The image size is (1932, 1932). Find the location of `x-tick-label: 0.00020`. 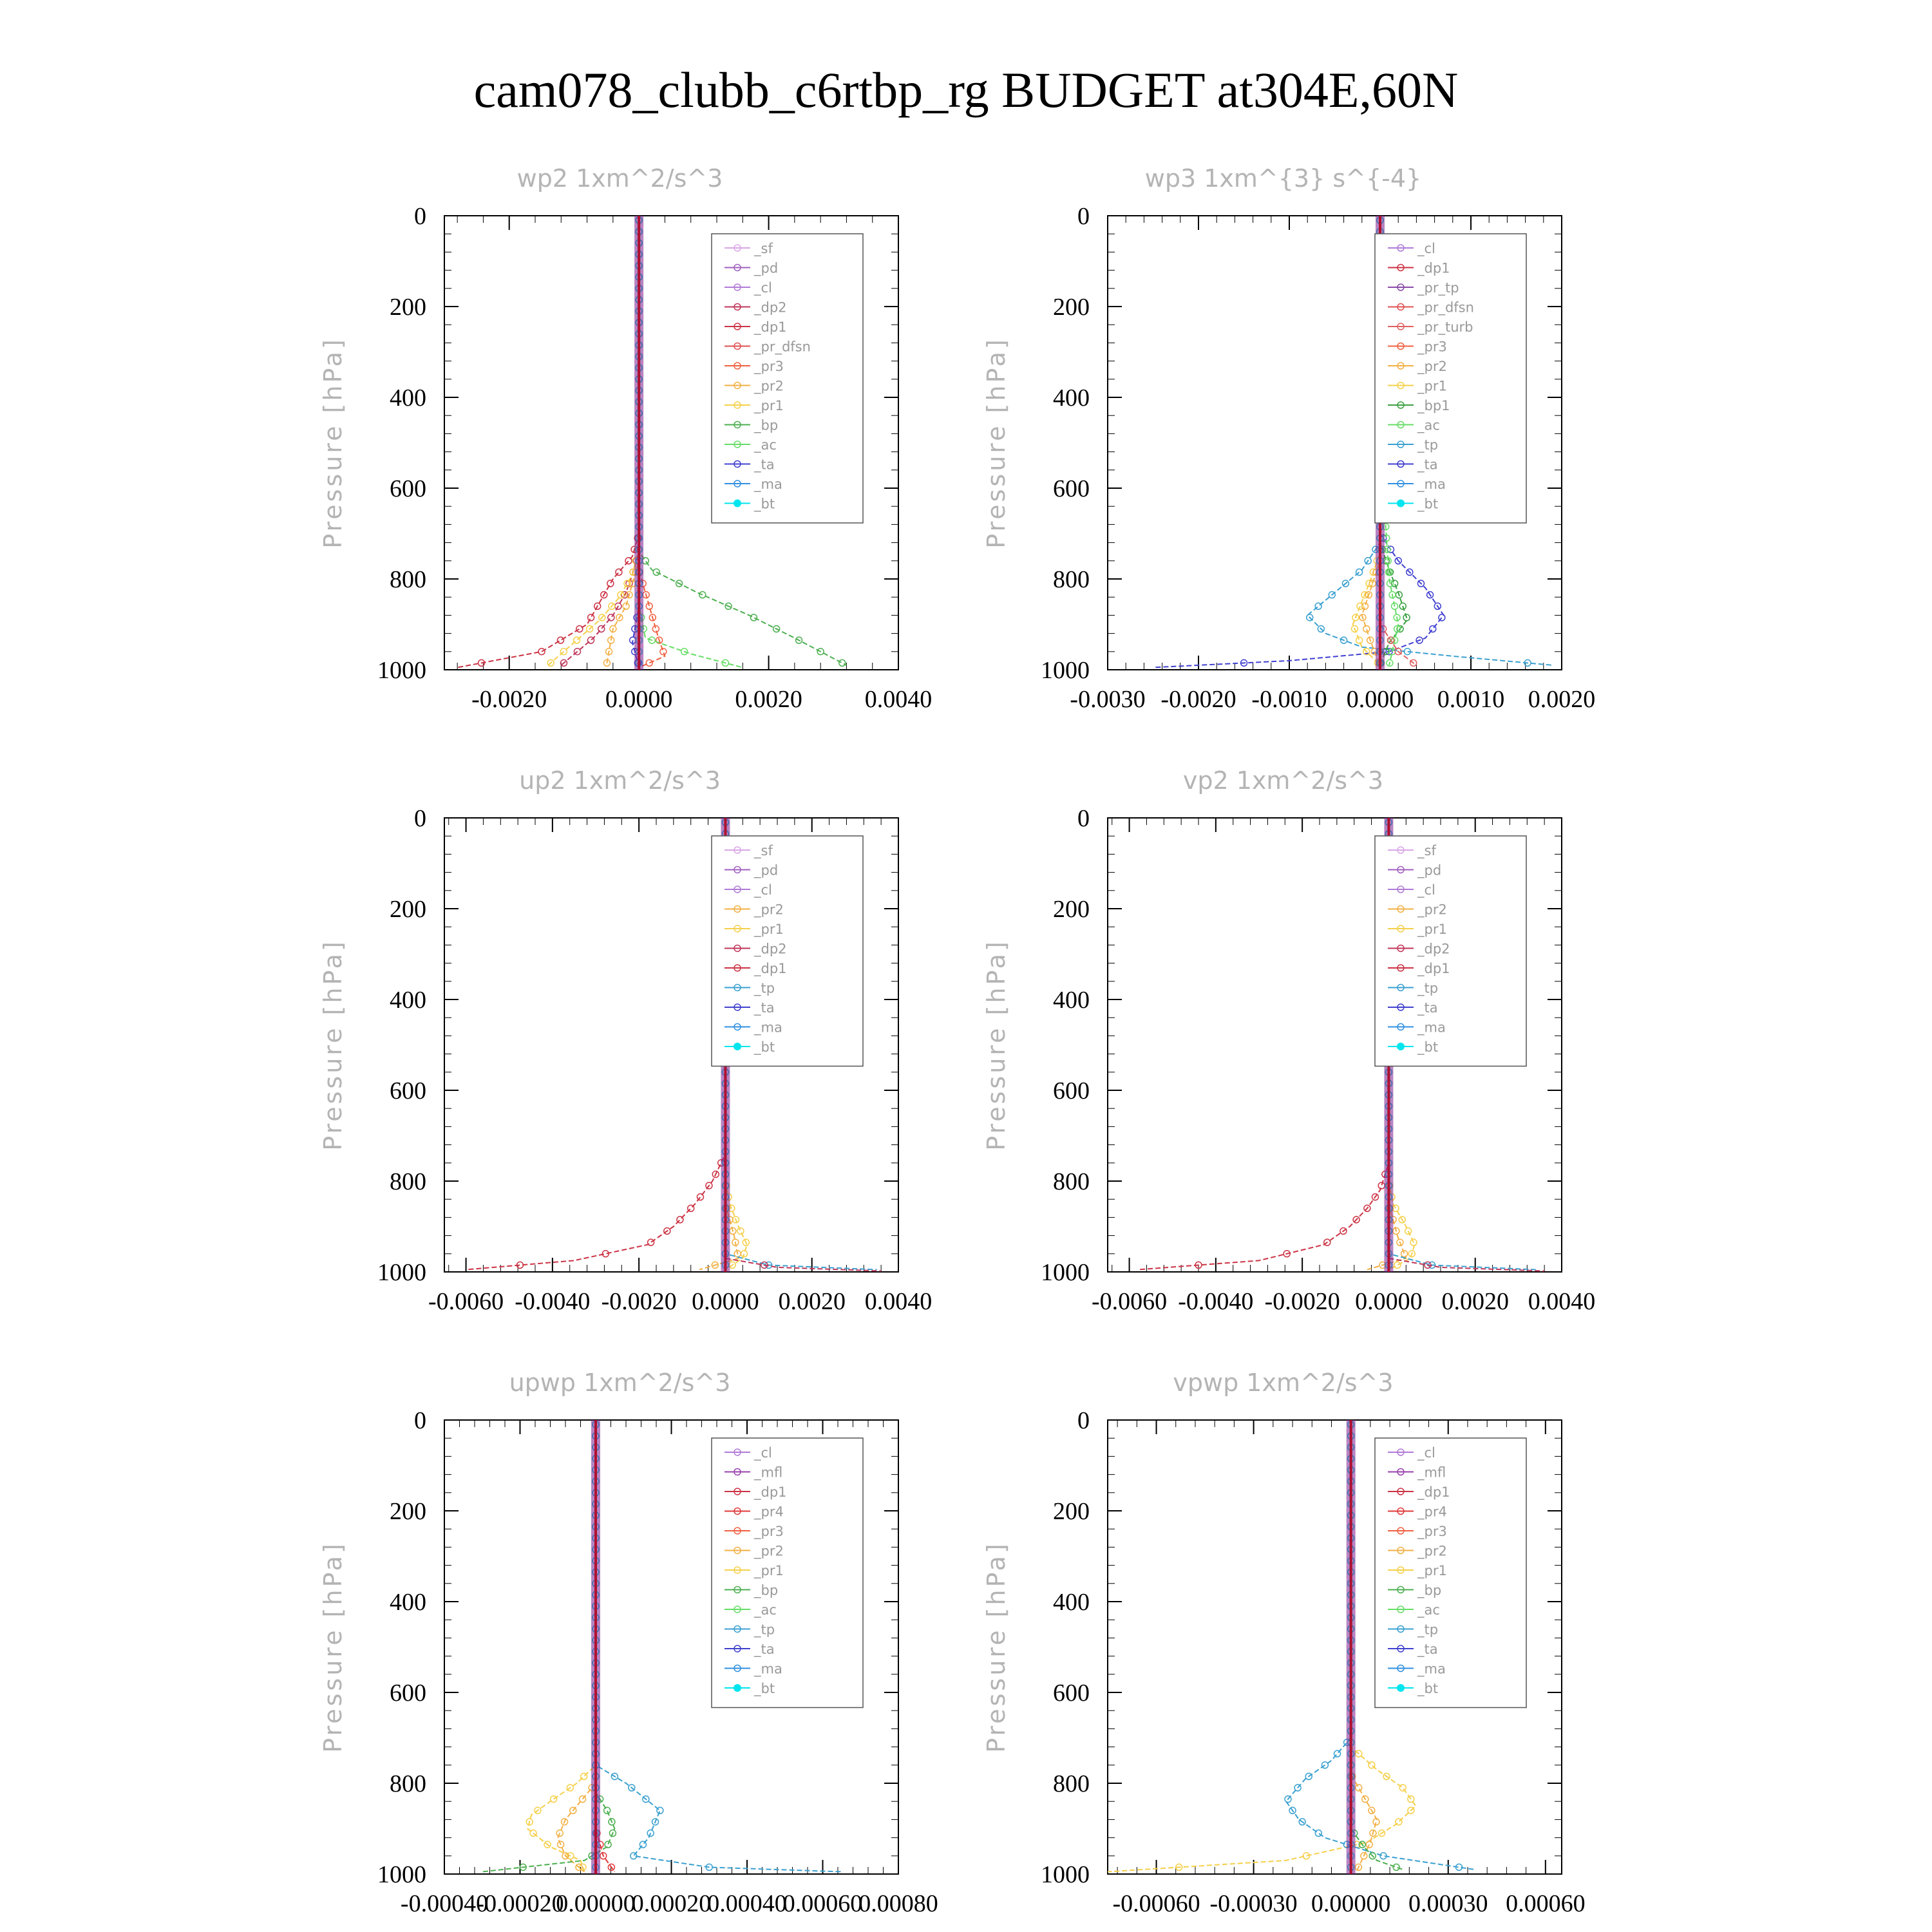

x-tick-label: 0.00020 is located at coordinates (672, 1903).